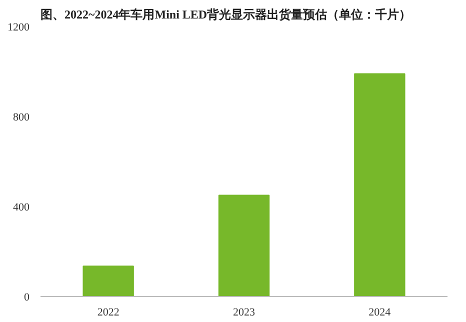  What do you see at coordinates (21, 118) in the screenshot?
I see `y-tick-label: 800` at bounding box center [21, 118].